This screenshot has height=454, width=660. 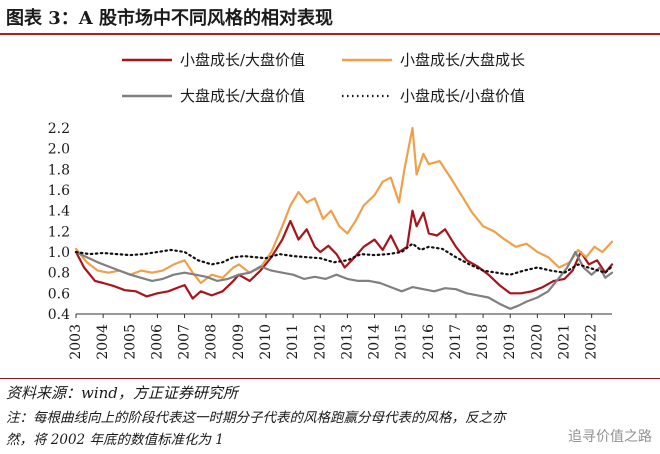 What do you see at coordinates (462, 96) in the screenshot?
I see `legend-label-4: 小盘成长/小盘价值` at bounding box center [462, 96].